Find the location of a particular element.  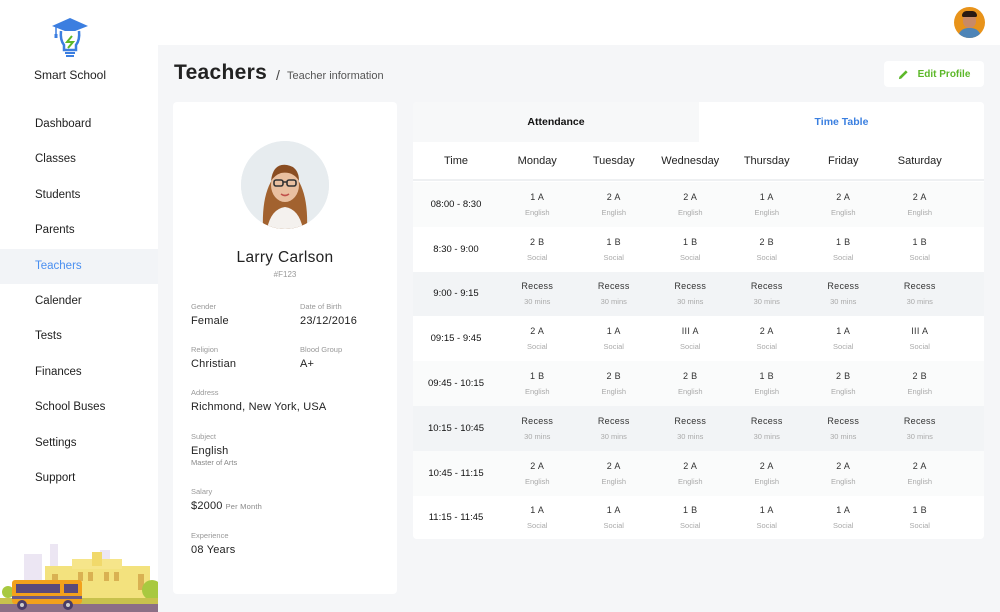

sidebar-item-dashboard: Dashboard is located at coordinates (63, 124).